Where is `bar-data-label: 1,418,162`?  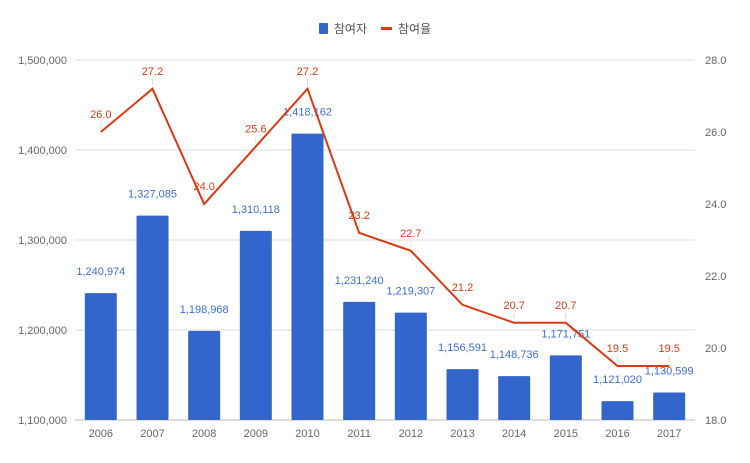 bar-data-label: 1,418,162 is located at coordinates (307, 113).